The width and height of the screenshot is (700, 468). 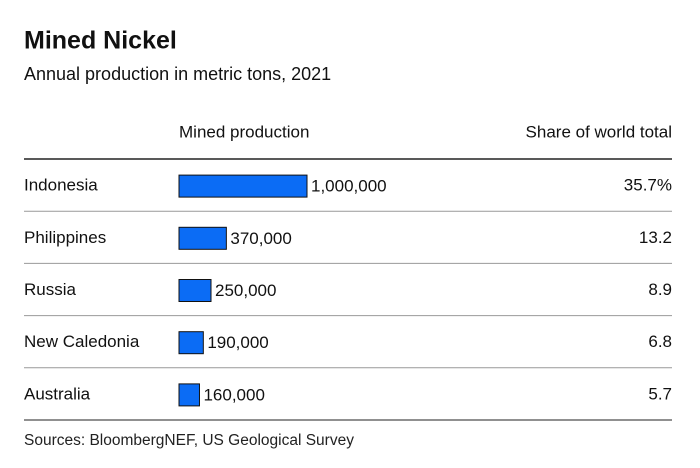 What do you see at coordinates (233, 394) in the screenshot?
I see `value-label: 160,000` at bounding box center [233, 394].